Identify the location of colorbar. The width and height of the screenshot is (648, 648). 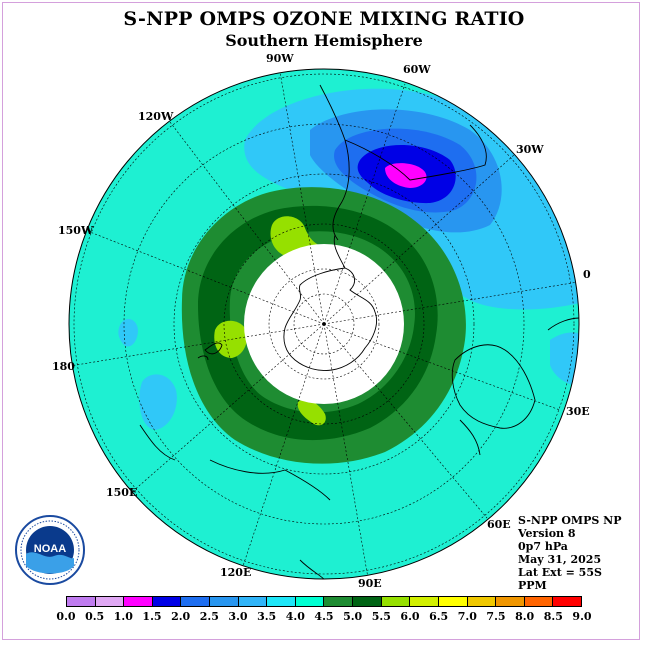
(324, 601).